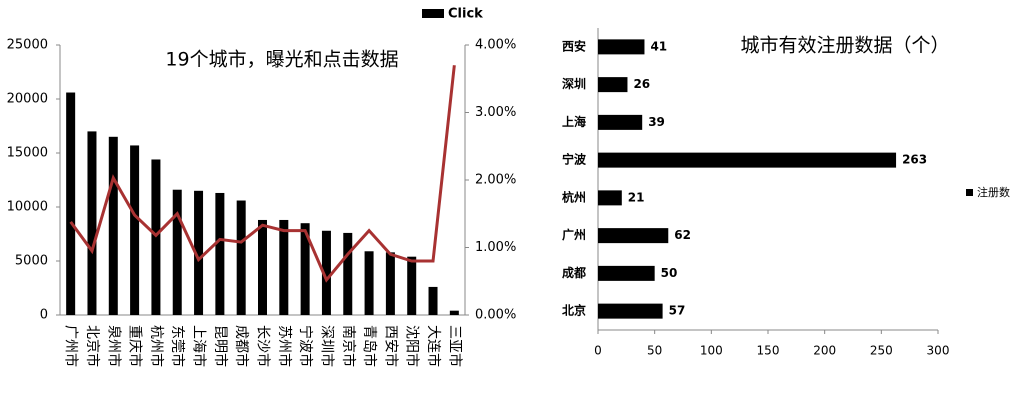 The width and height of the screenshot is (1024, 414). Describe the element at coordinates (348, 346) in the screenshot. I see `x-tick-label: 南京市` at that location.